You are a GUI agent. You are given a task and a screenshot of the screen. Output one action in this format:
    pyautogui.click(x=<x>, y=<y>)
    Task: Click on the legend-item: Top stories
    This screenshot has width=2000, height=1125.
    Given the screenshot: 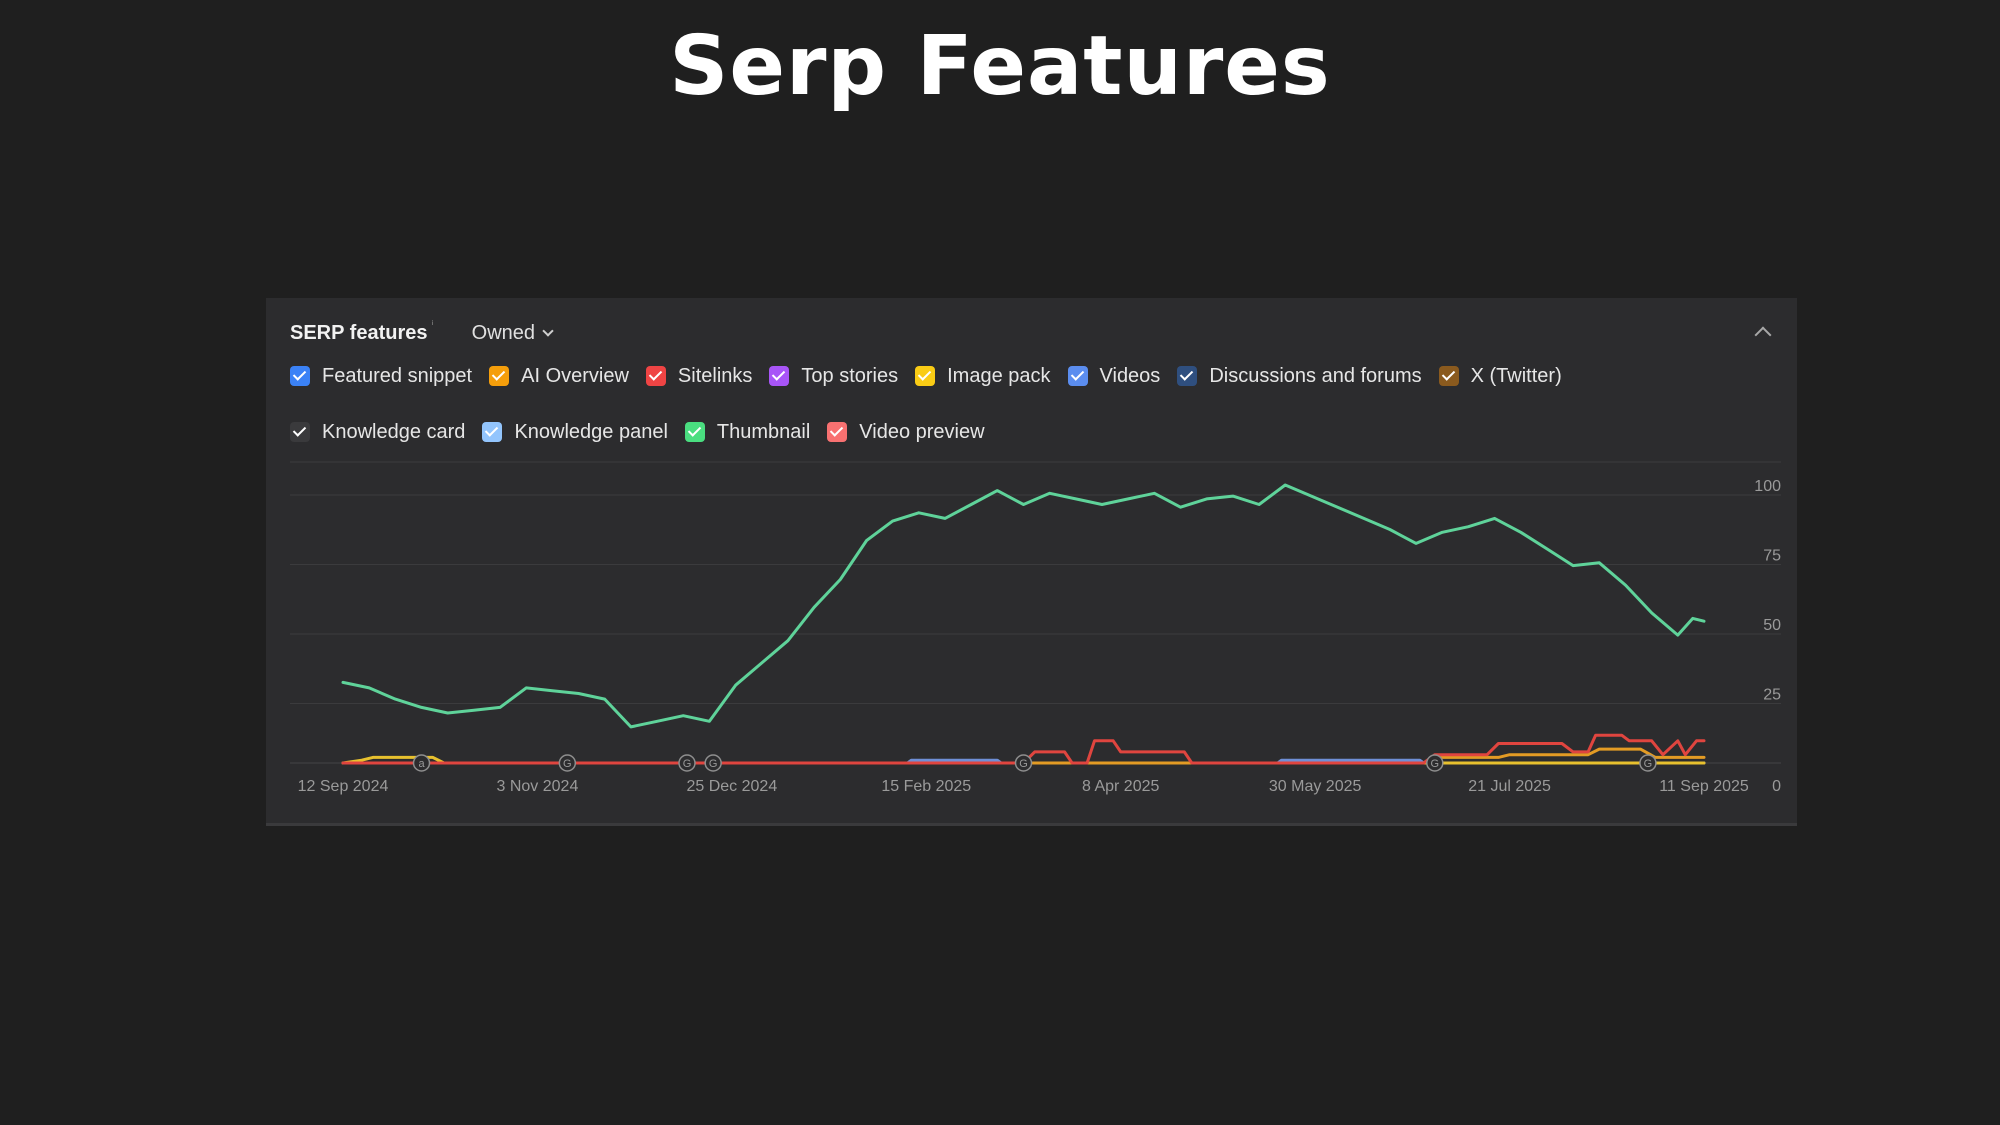 What is the action you would take?
    pyautogui.click(x=833, y=376)
    